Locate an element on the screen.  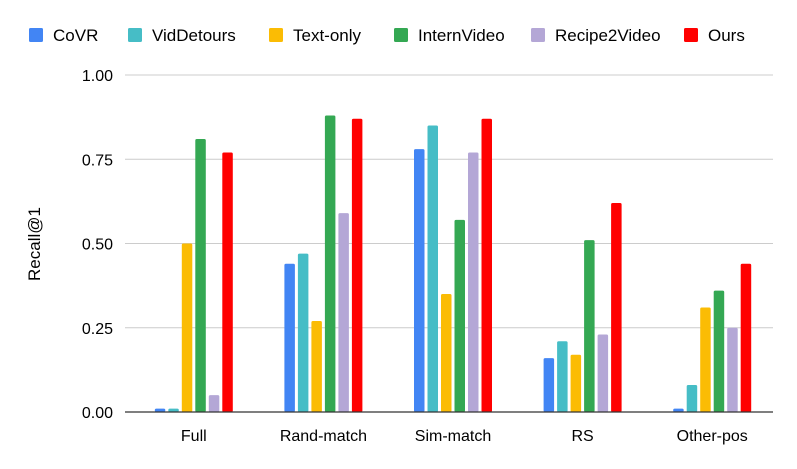
y-tick-label: 0.25 is located at coordinates (97, 329).